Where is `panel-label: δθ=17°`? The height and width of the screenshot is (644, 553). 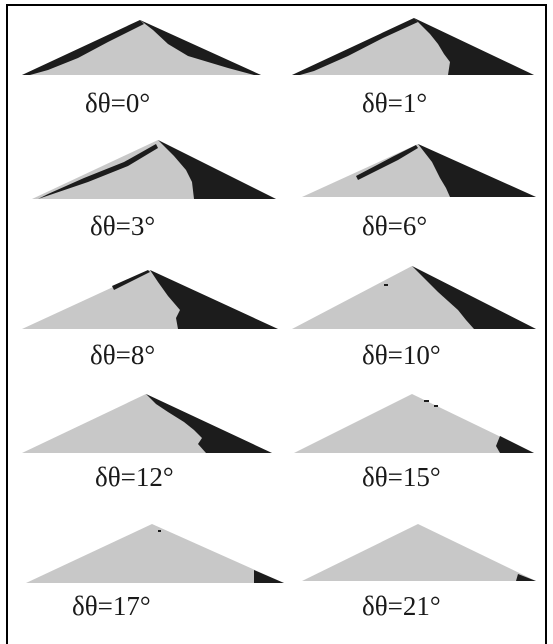
panel-label: δθ=17° is located at coordinates (111, 606).